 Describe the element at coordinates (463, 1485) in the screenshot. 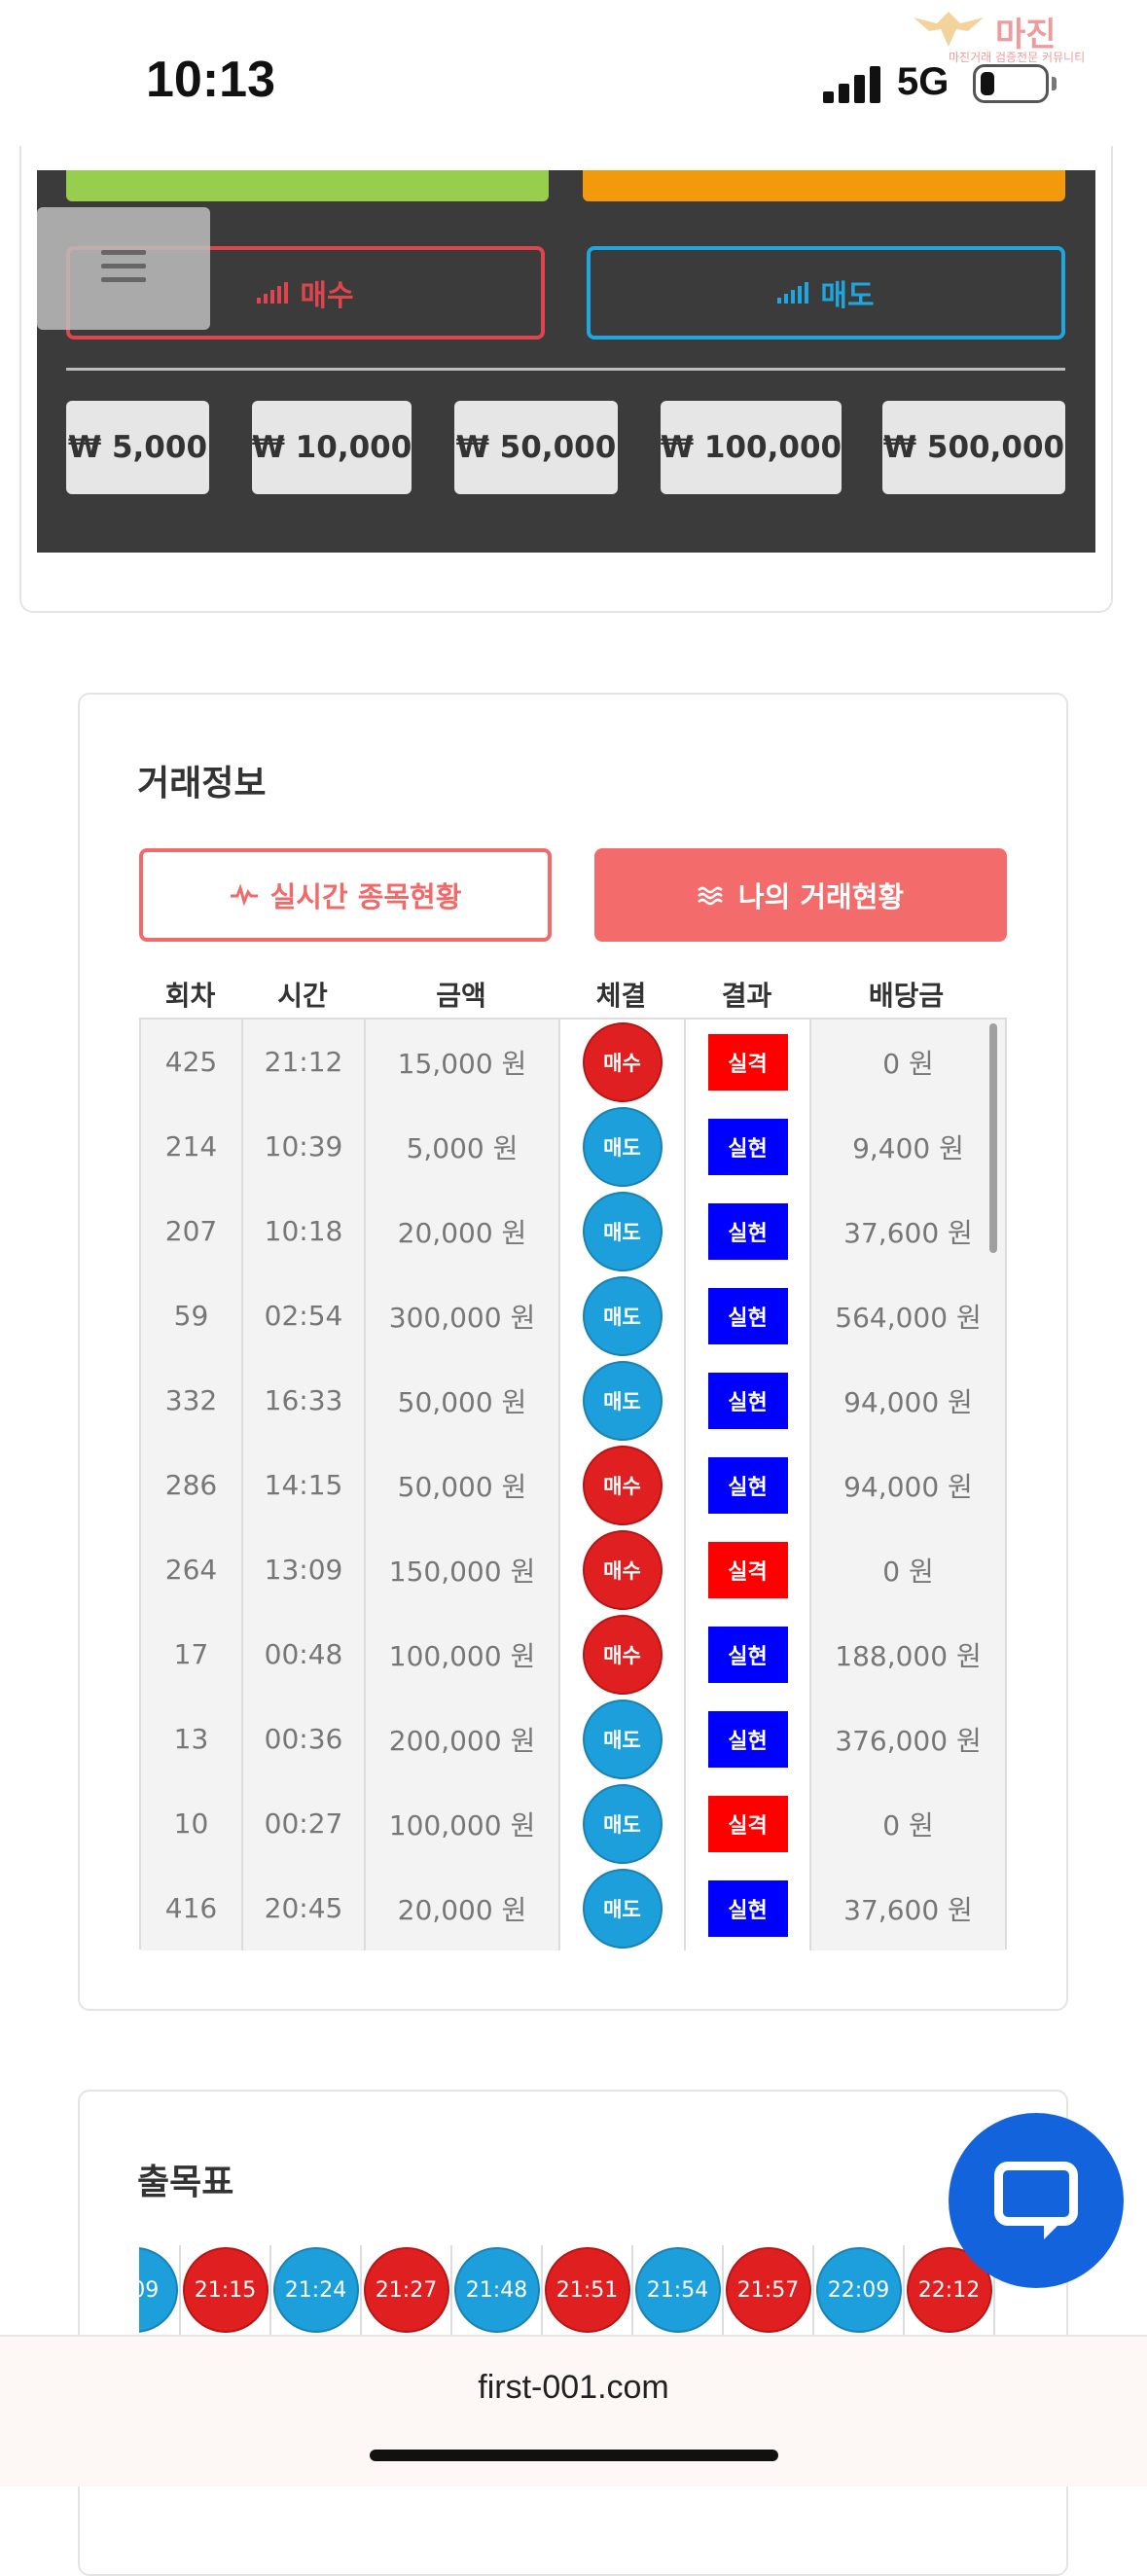

I see `cell-amount: 50,000 원` at that location.